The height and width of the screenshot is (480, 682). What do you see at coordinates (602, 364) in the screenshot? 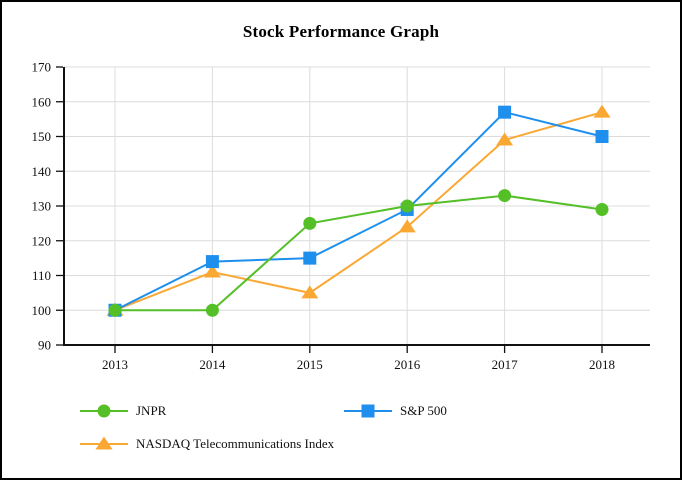
I see `x-tick-label: 2018` at bounding box center [602, 364].